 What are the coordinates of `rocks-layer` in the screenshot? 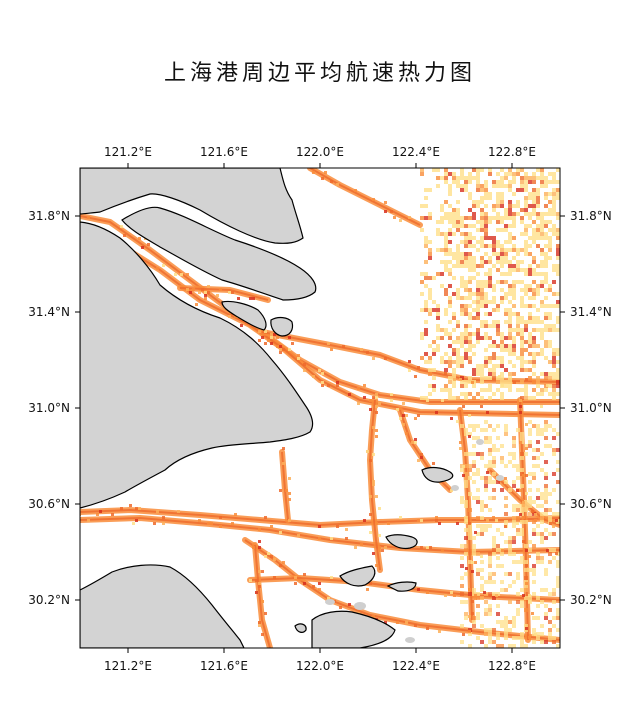 It's located at (414, 541).